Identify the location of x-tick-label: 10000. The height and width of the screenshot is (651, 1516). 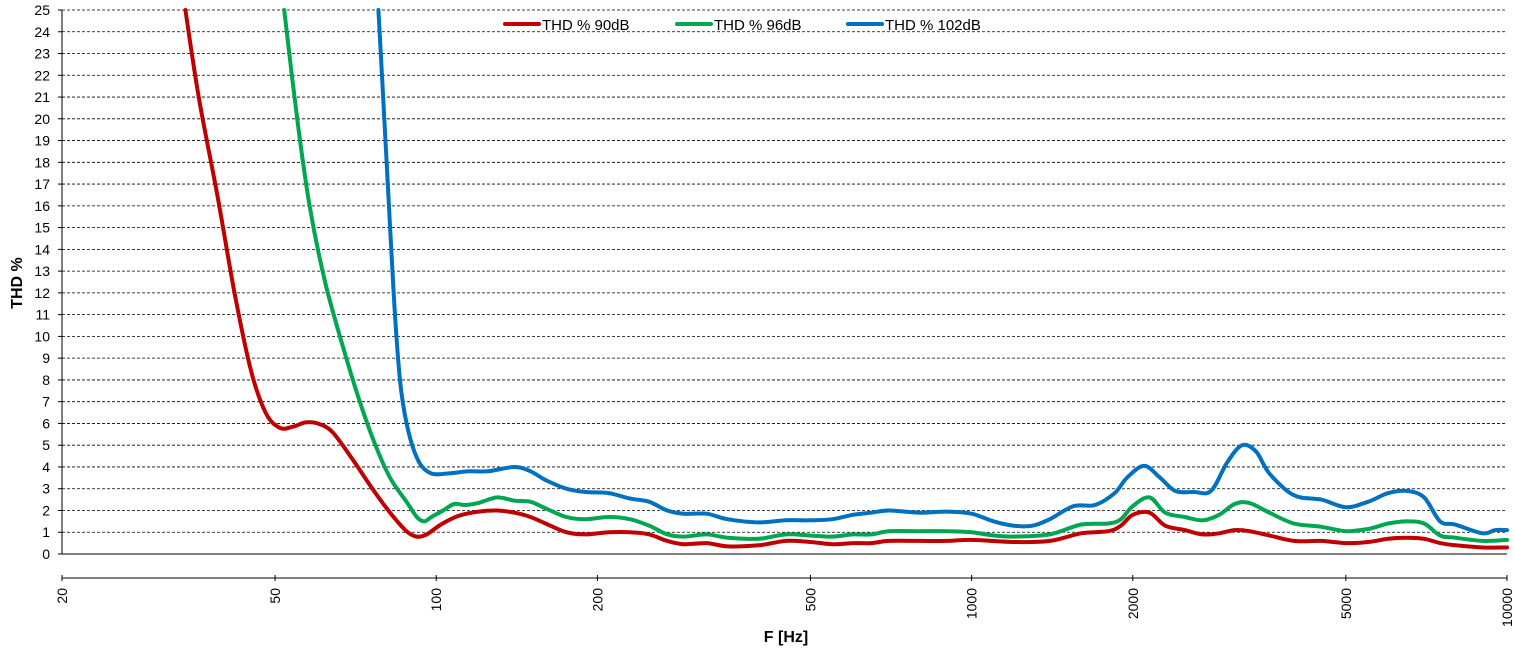
(1507, 607).